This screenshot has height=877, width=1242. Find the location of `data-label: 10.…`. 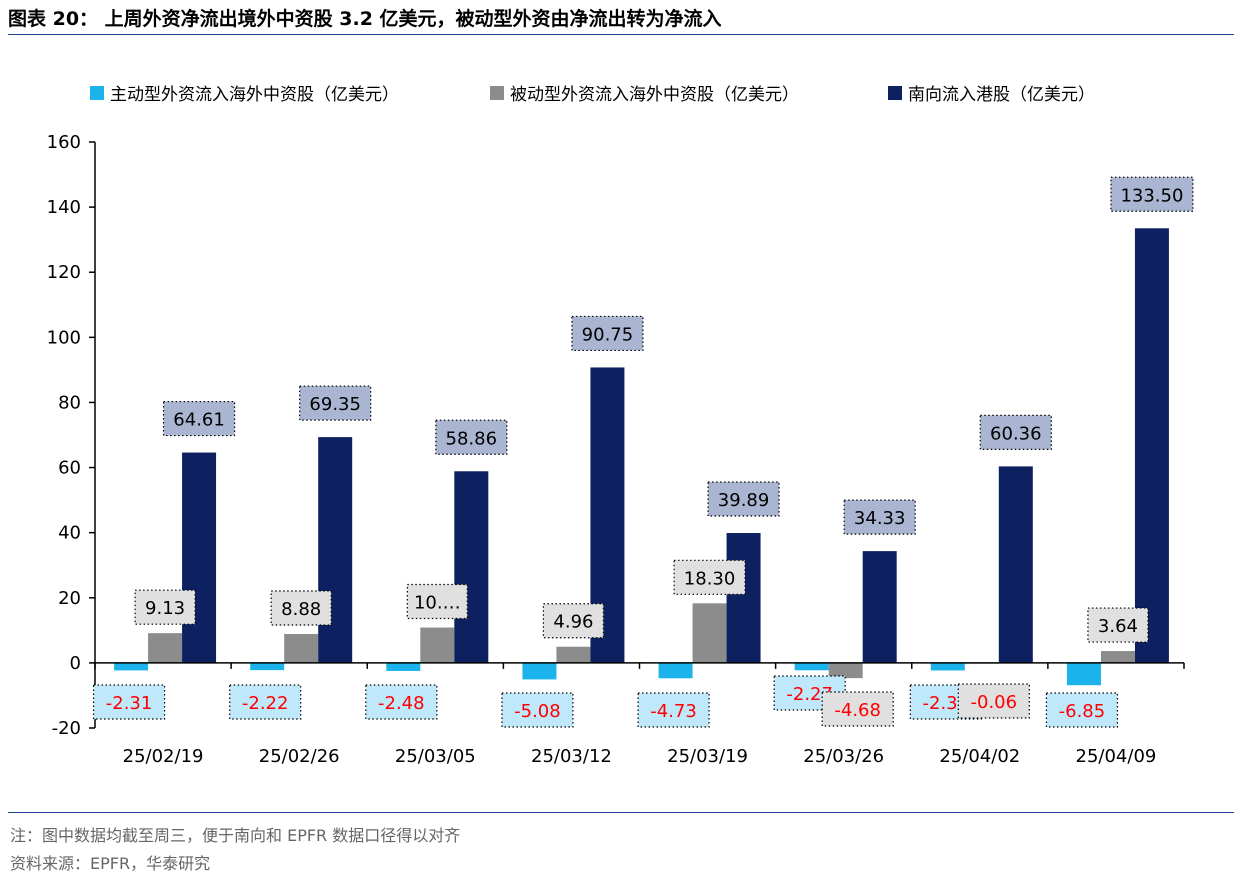

data-label: 10.… is located at coordinates (437, 603).